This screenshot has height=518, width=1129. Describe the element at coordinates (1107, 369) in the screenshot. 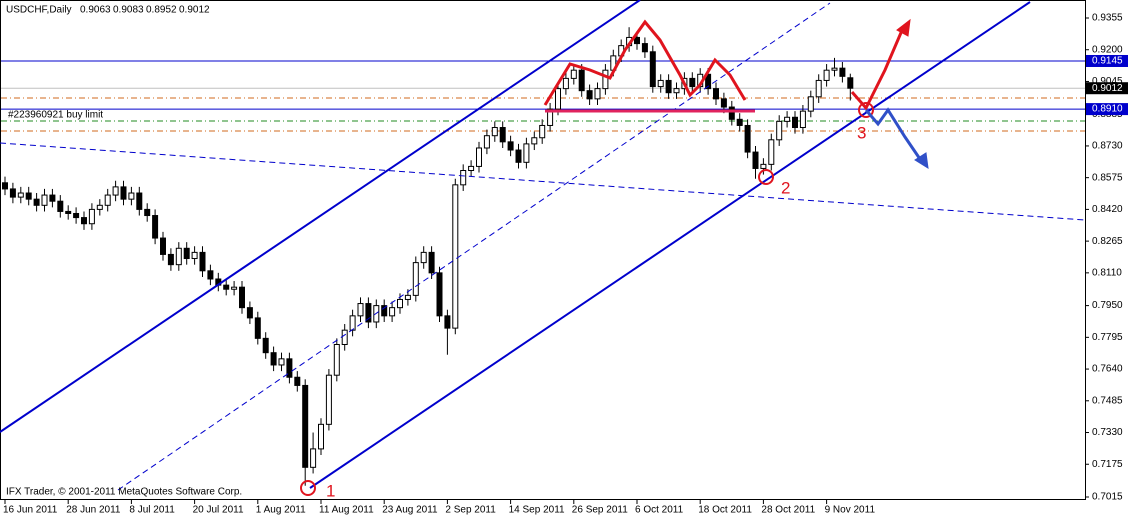

I see `y-tick-label: 0.7640` at that location.